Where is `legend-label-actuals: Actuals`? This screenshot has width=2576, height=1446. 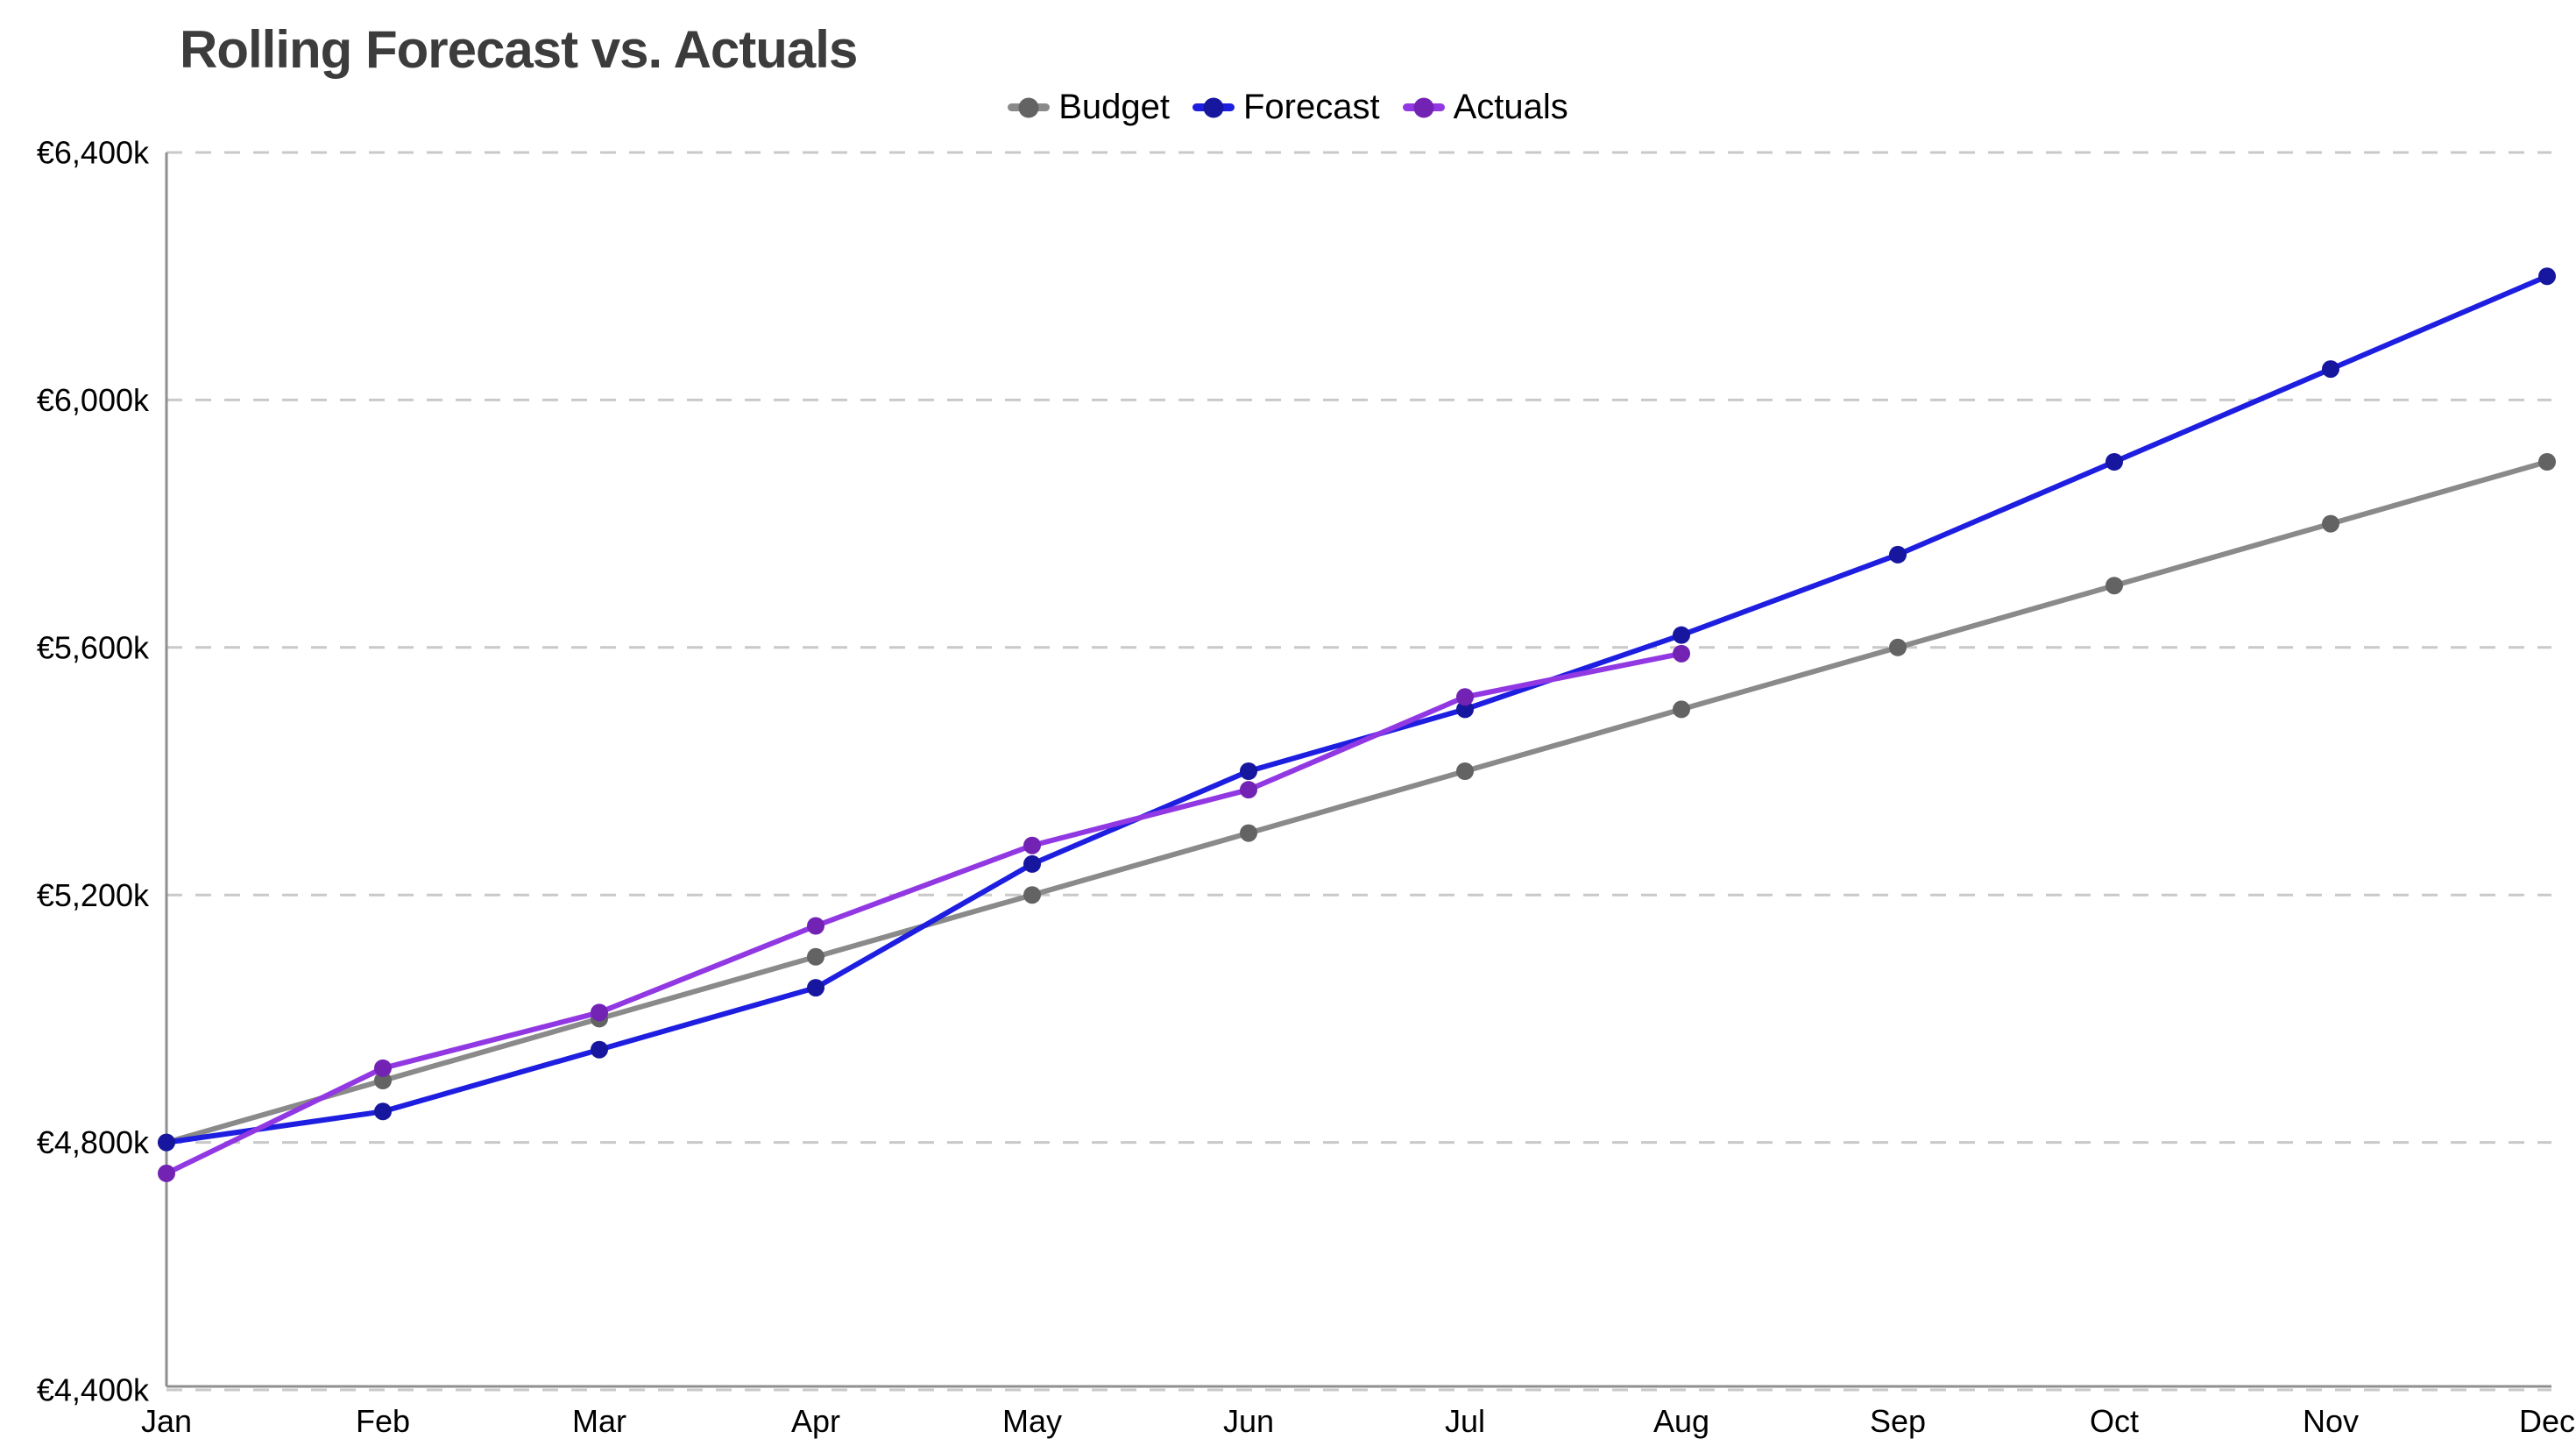 legend-label-actuals: Actuals is located at coordinates (1510, 107).